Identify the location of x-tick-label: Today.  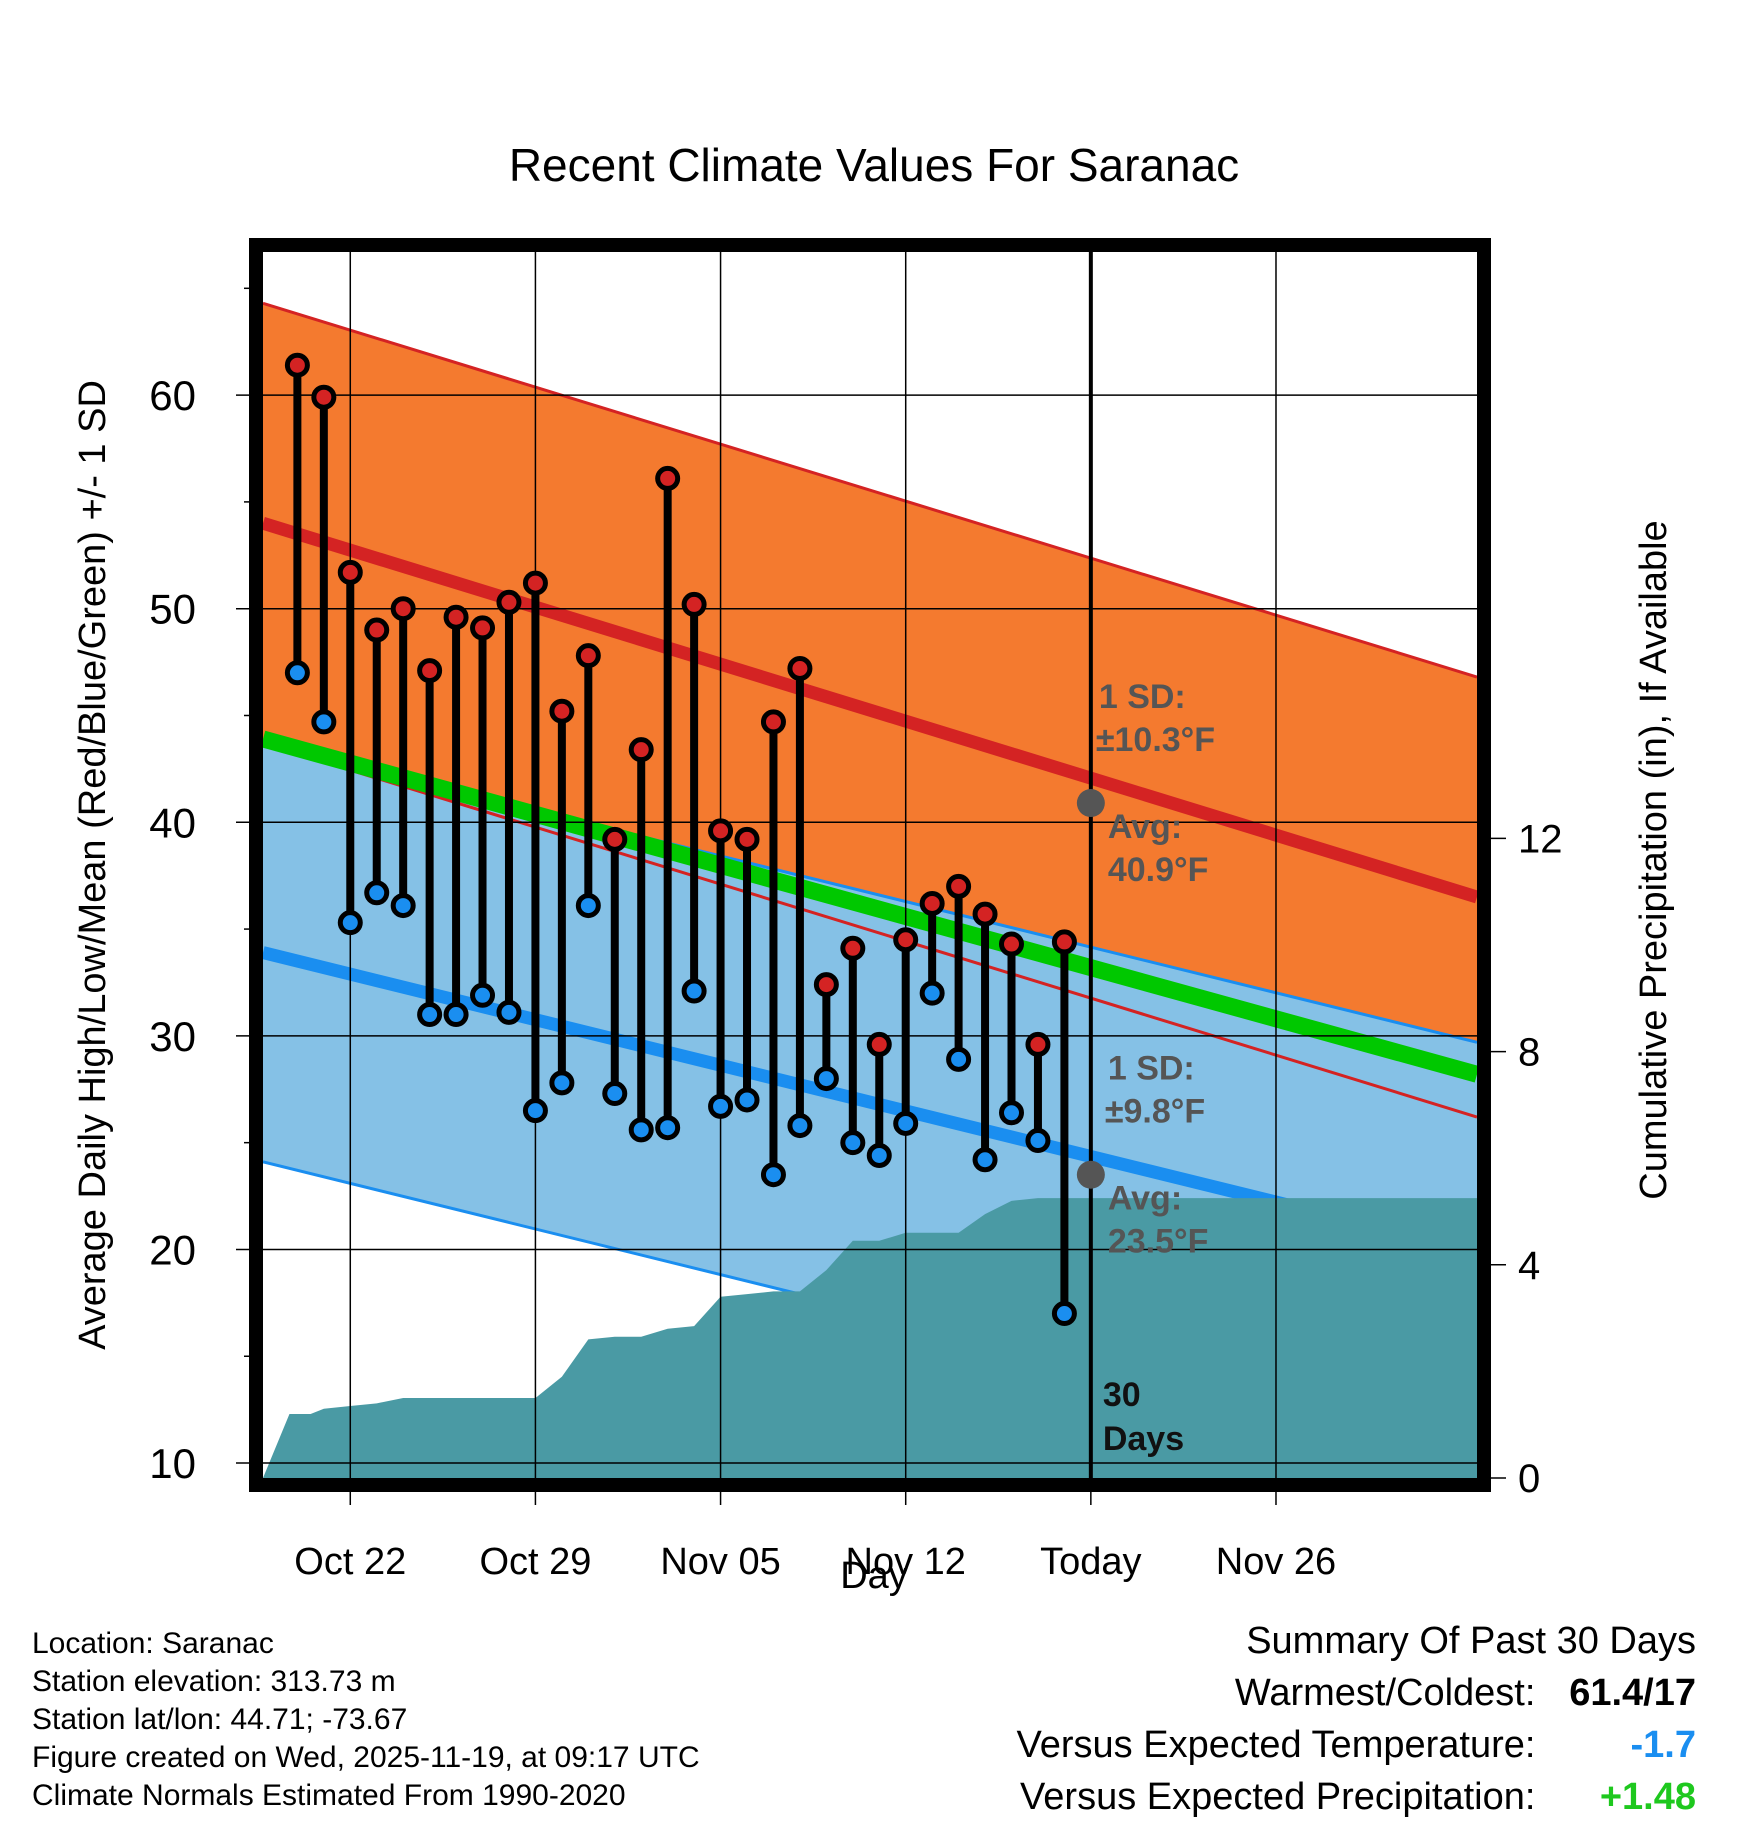
(1090, 1562).